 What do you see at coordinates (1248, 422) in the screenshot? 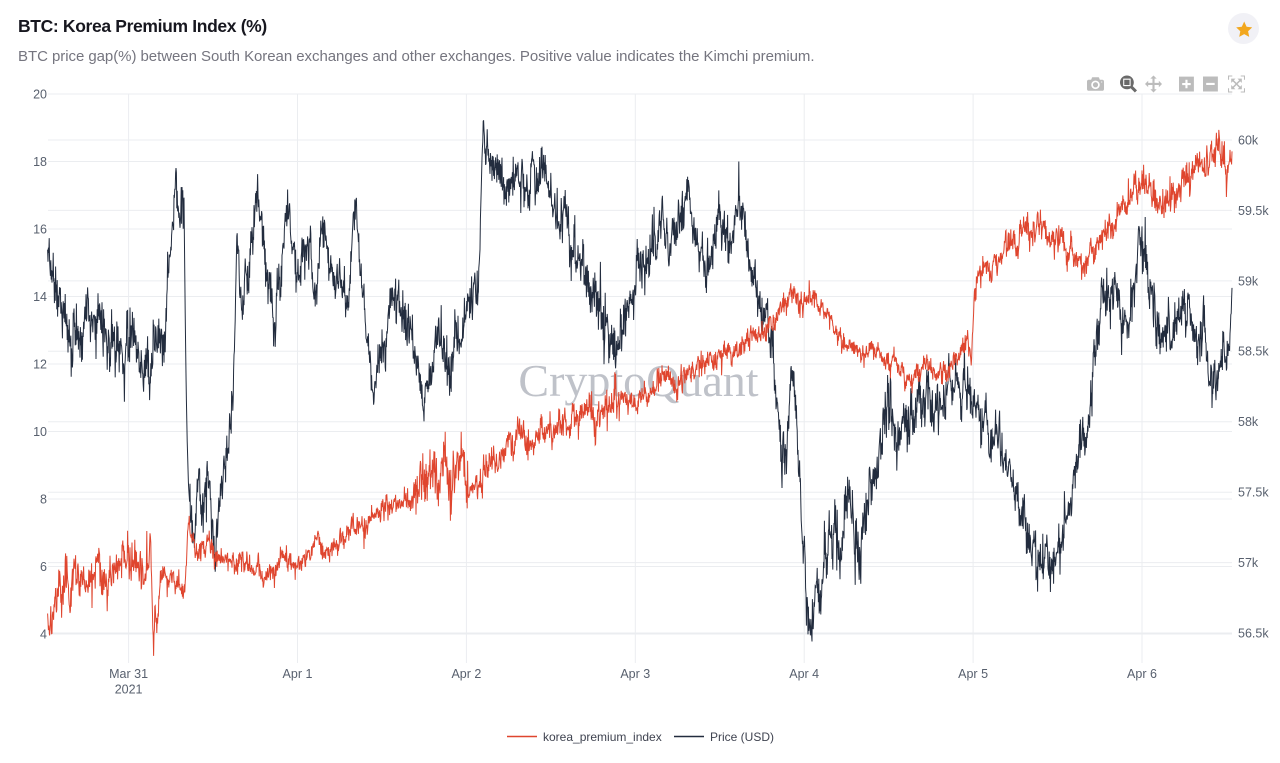
I see `svg-text: 58k` at bounding box center [1248, 422].